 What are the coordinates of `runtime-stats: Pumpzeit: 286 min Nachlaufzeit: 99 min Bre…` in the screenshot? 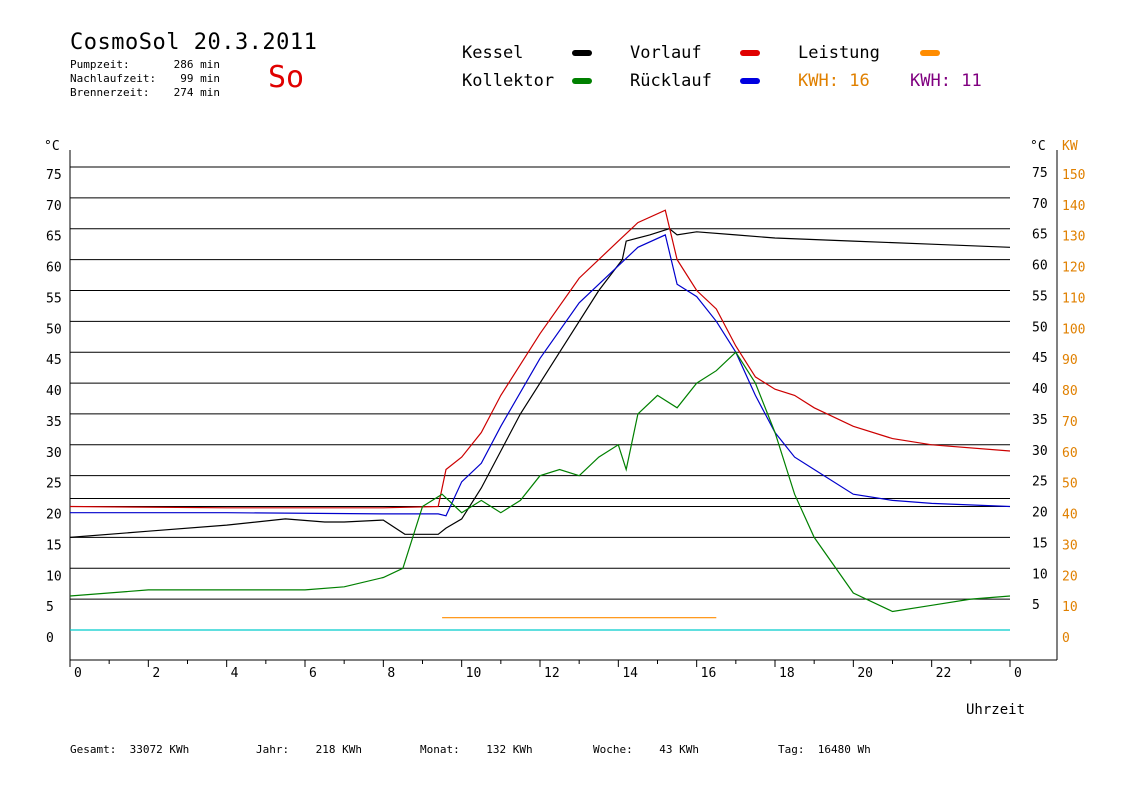 It's located at (145, 79).